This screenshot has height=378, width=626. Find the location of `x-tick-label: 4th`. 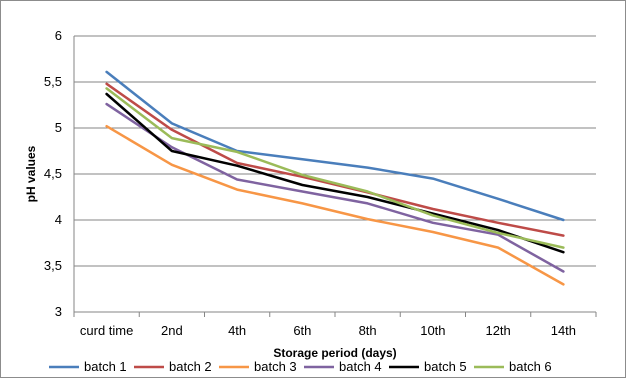

x-tick-label: 4th is located at coordinates (237, 330).